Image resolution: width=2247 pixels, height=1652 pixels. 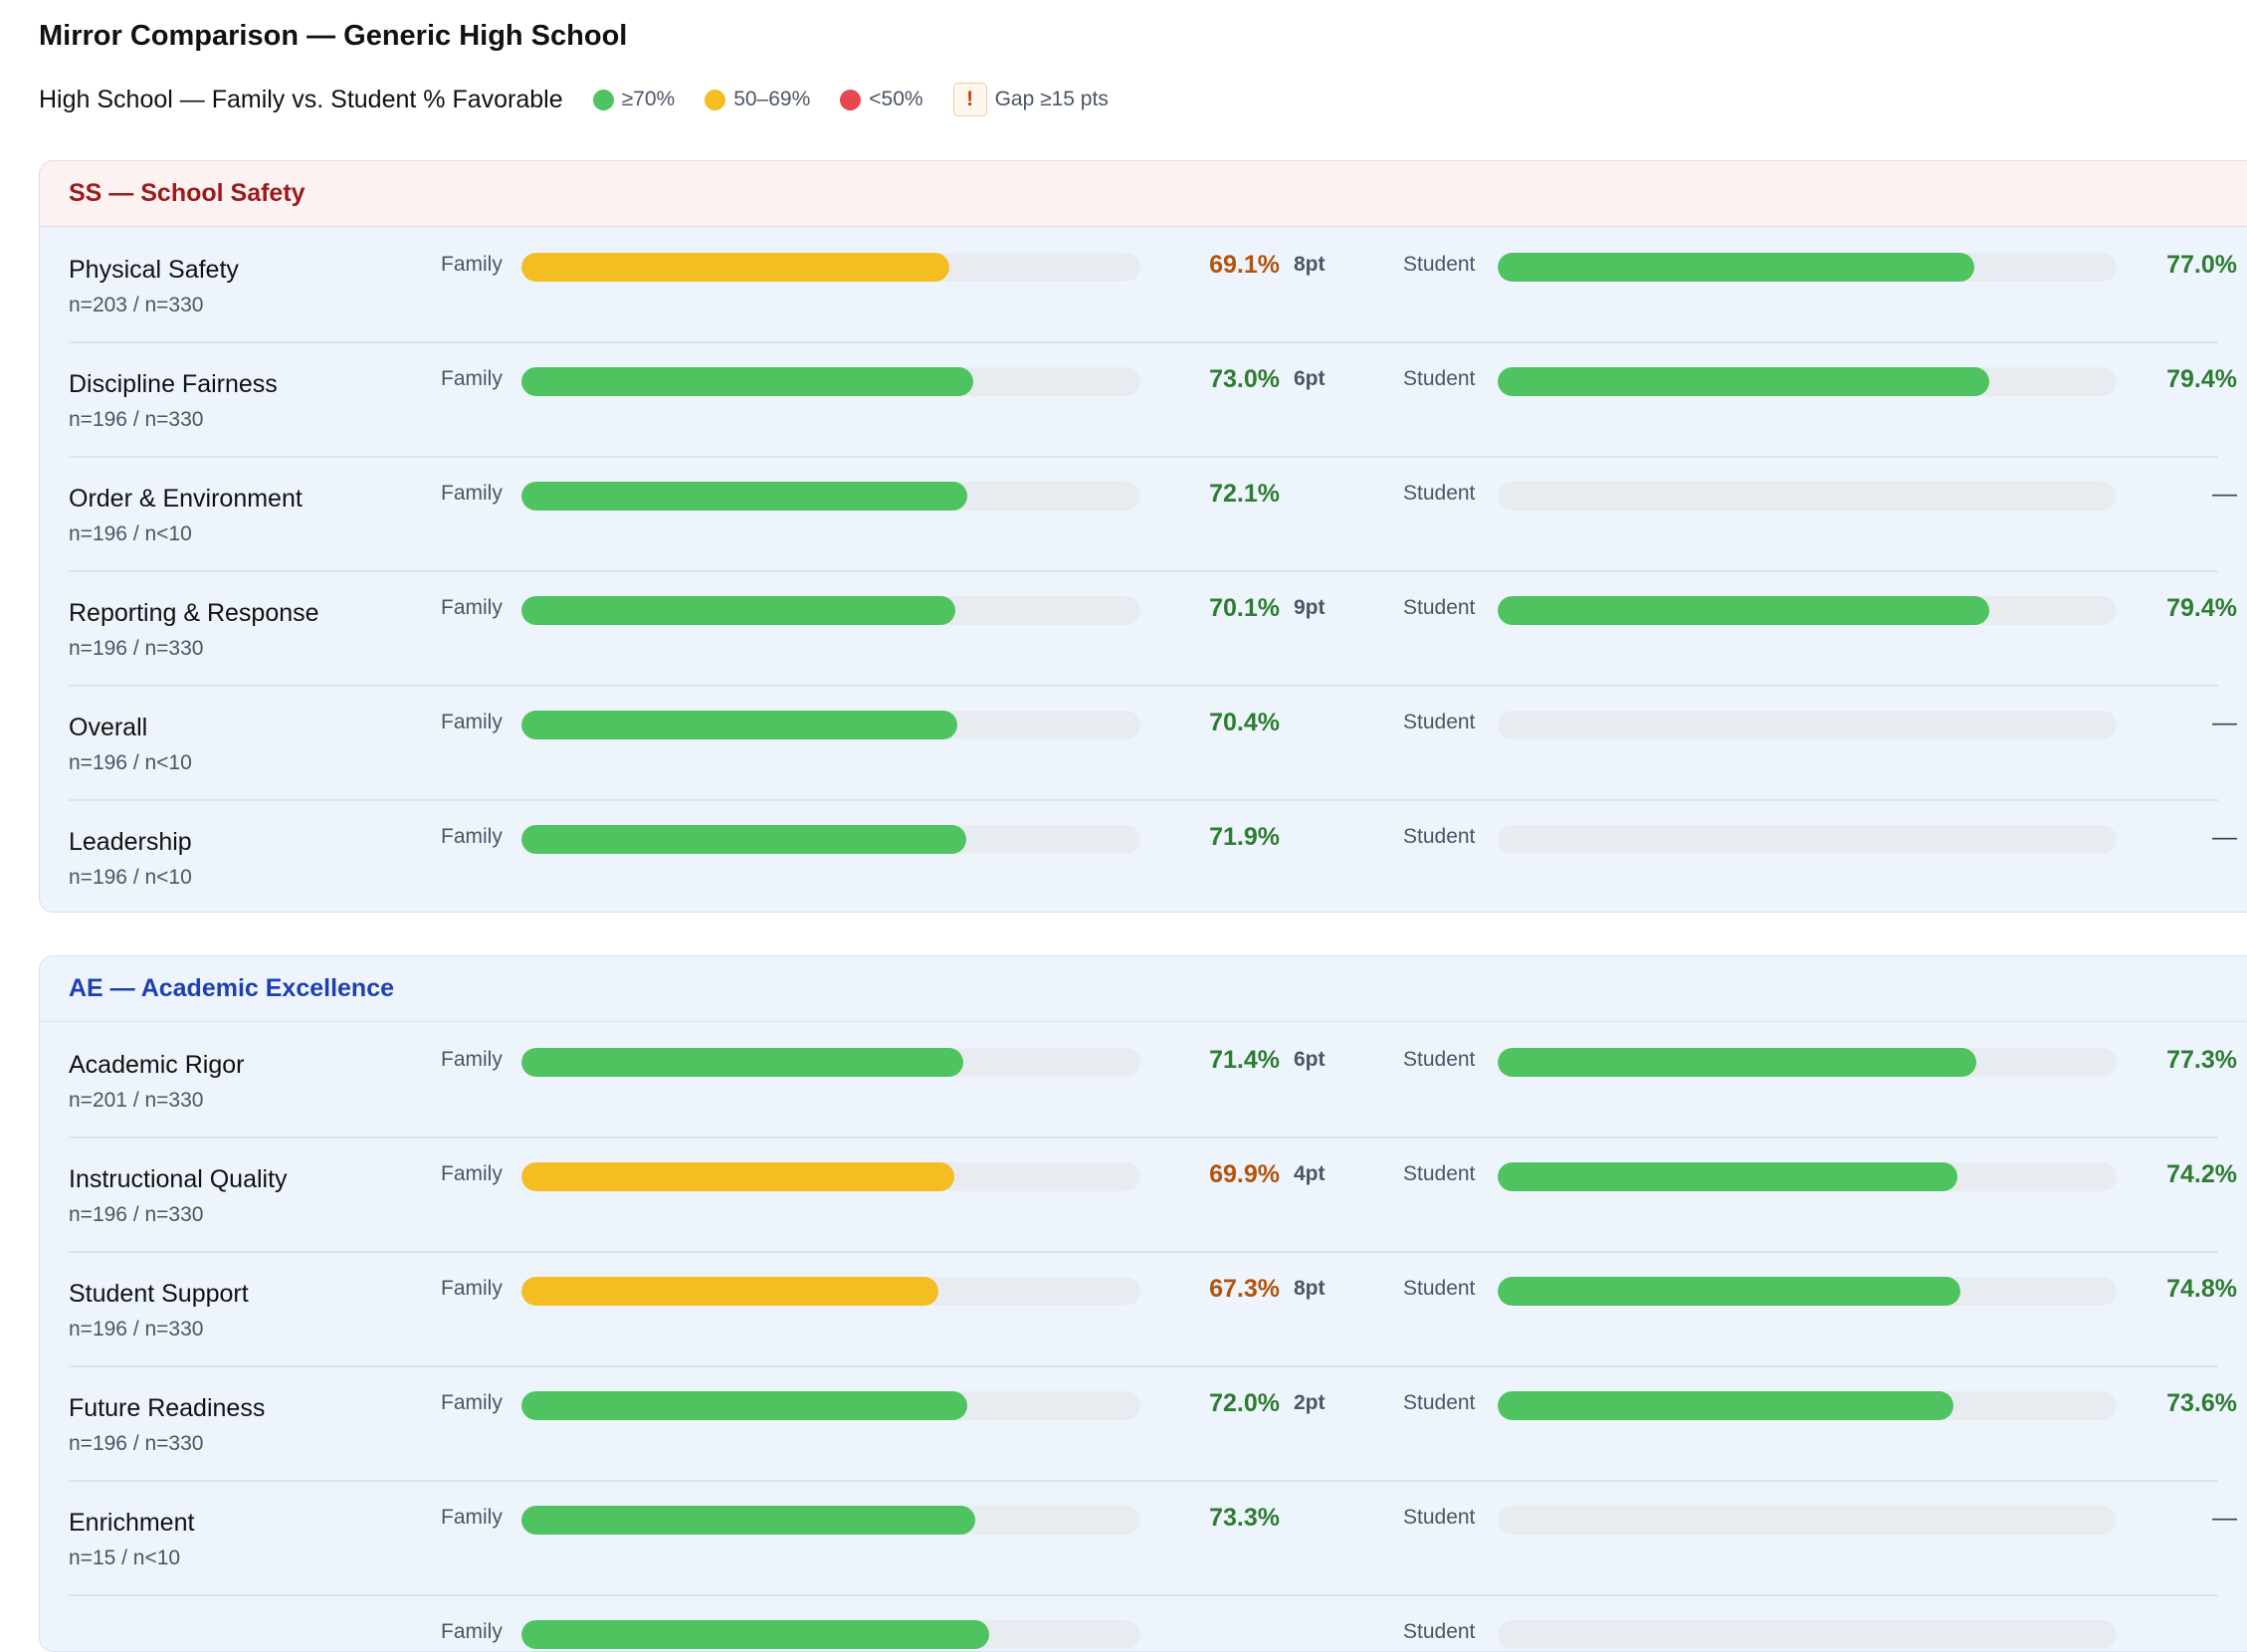 I want to click on legend-label-gap: Gap ≥15 pts, so click(x=1051, y=99).